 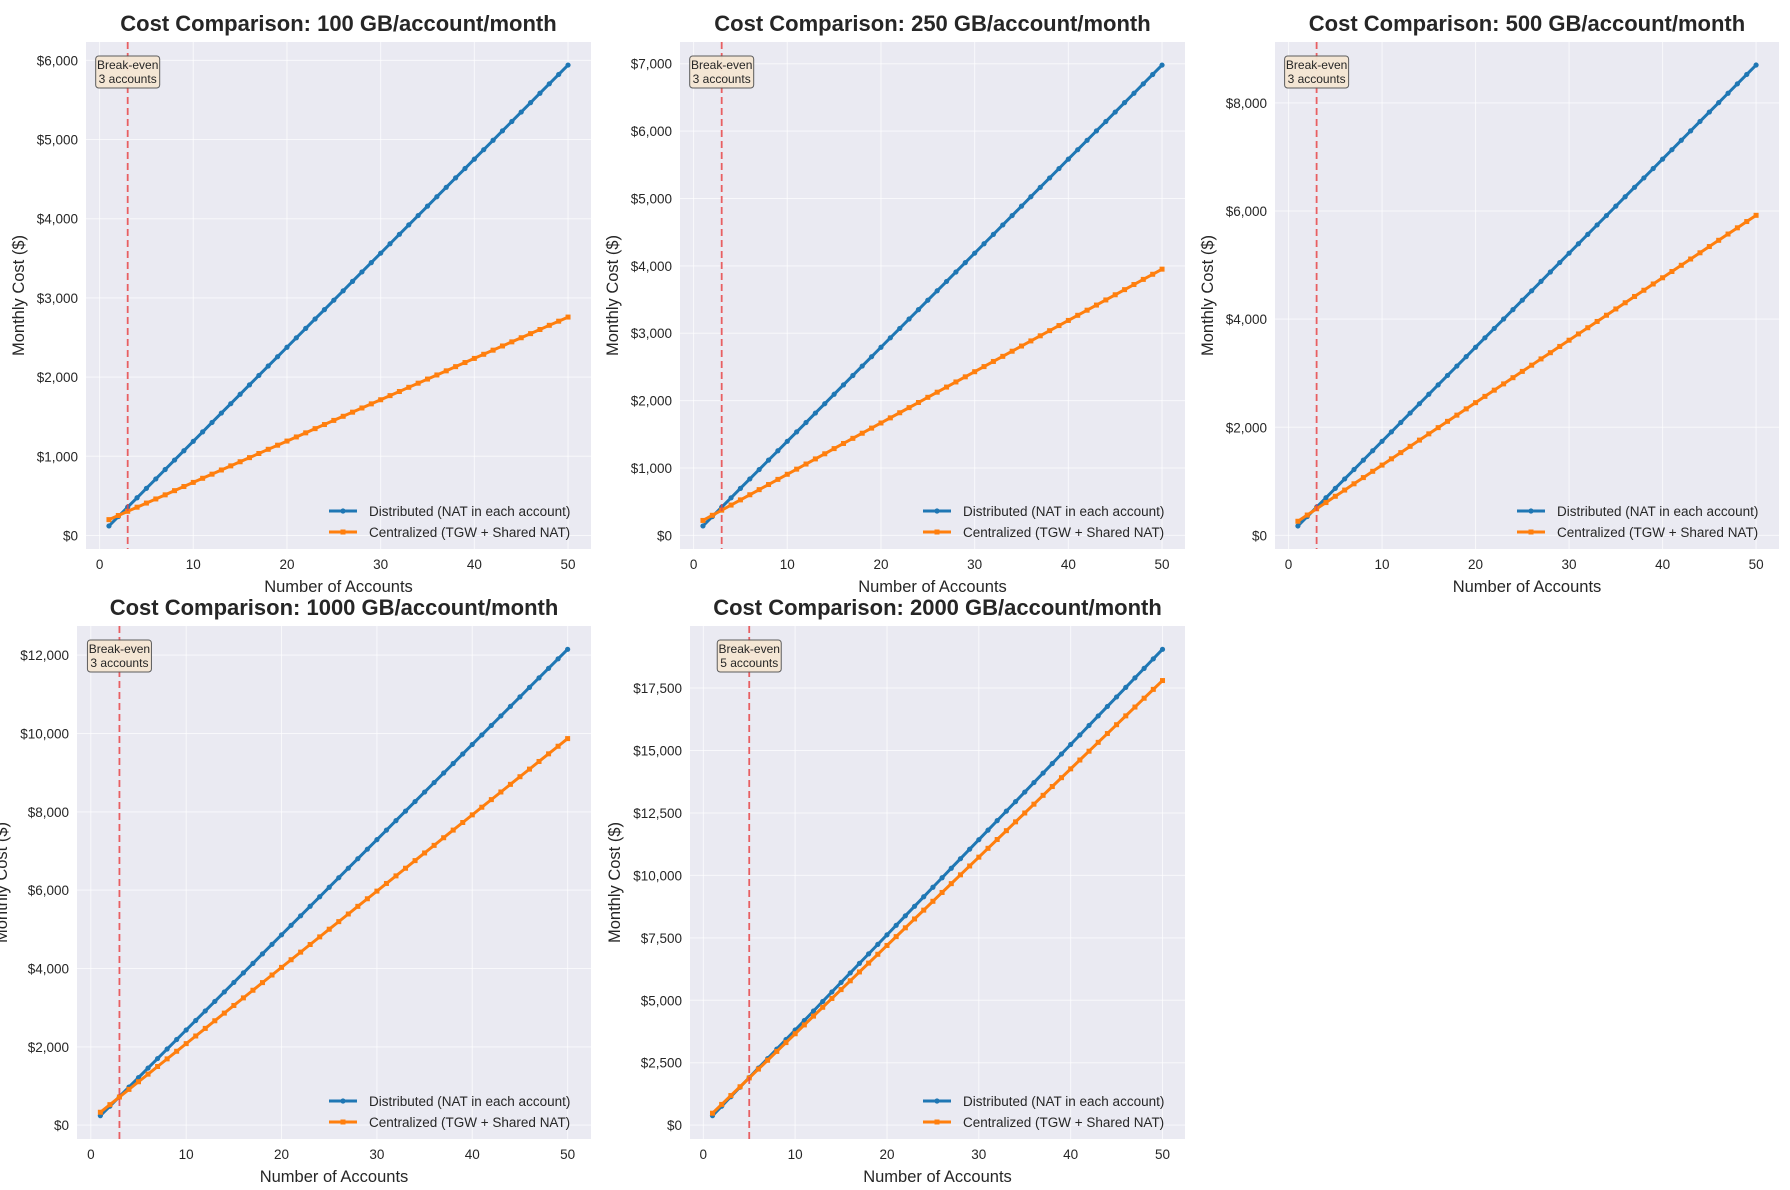 I want to click on y-tick-label: $8,000, so click(x=1246, y=103).